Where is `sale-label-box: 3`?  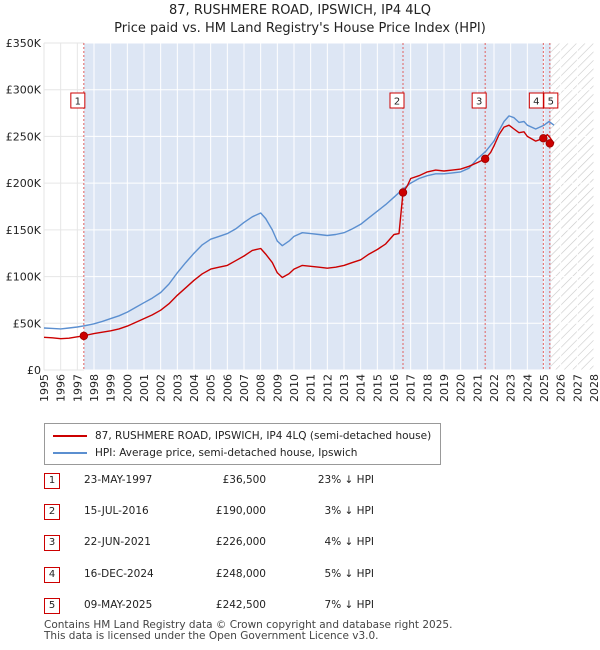
sale-label-box: 3 is located at coordinates (479, 100).